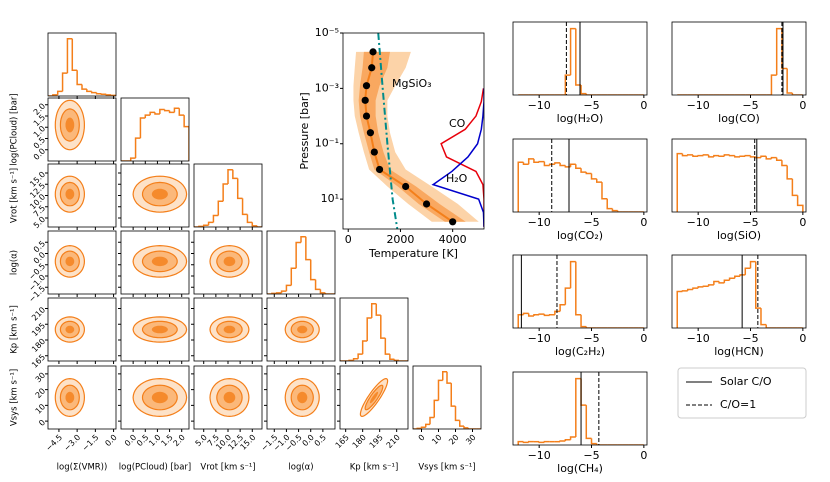 The height and width of the screenshot is (482, 830). What do you see at coordinates (454, 440) in the screenshot?
I see `x-tick-label: 20` at bounding box center [454, 440].